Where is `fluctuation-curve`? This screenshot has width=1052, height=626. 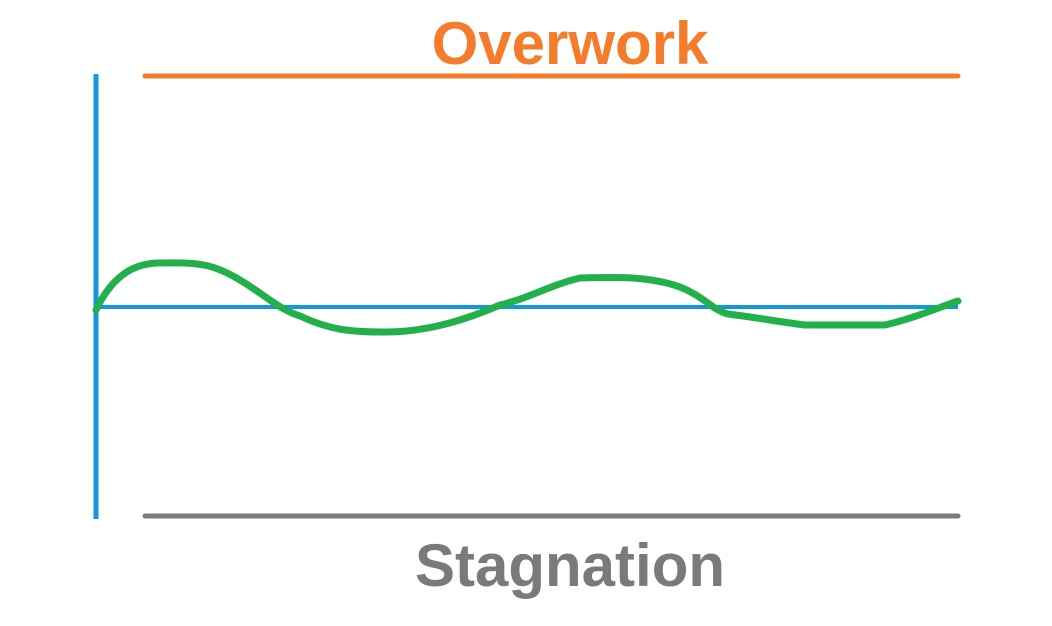
fluctuation-curve is located at coordinates (527, 297).